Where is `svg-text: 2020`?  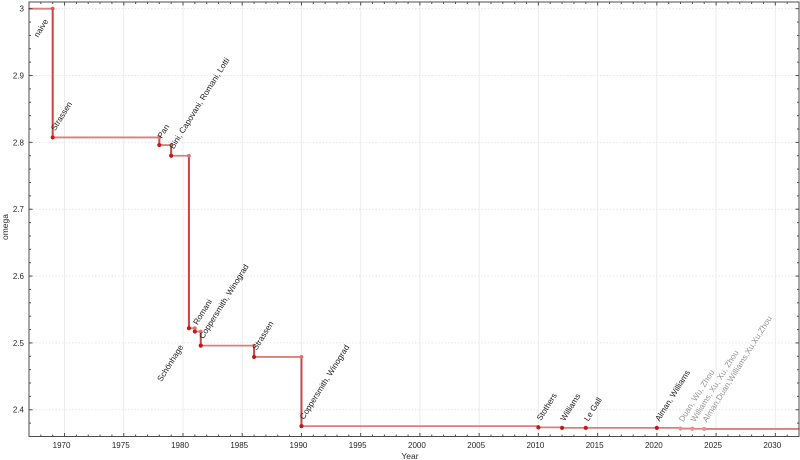 svg-text: 2020 is located at coordinates (654, 445).